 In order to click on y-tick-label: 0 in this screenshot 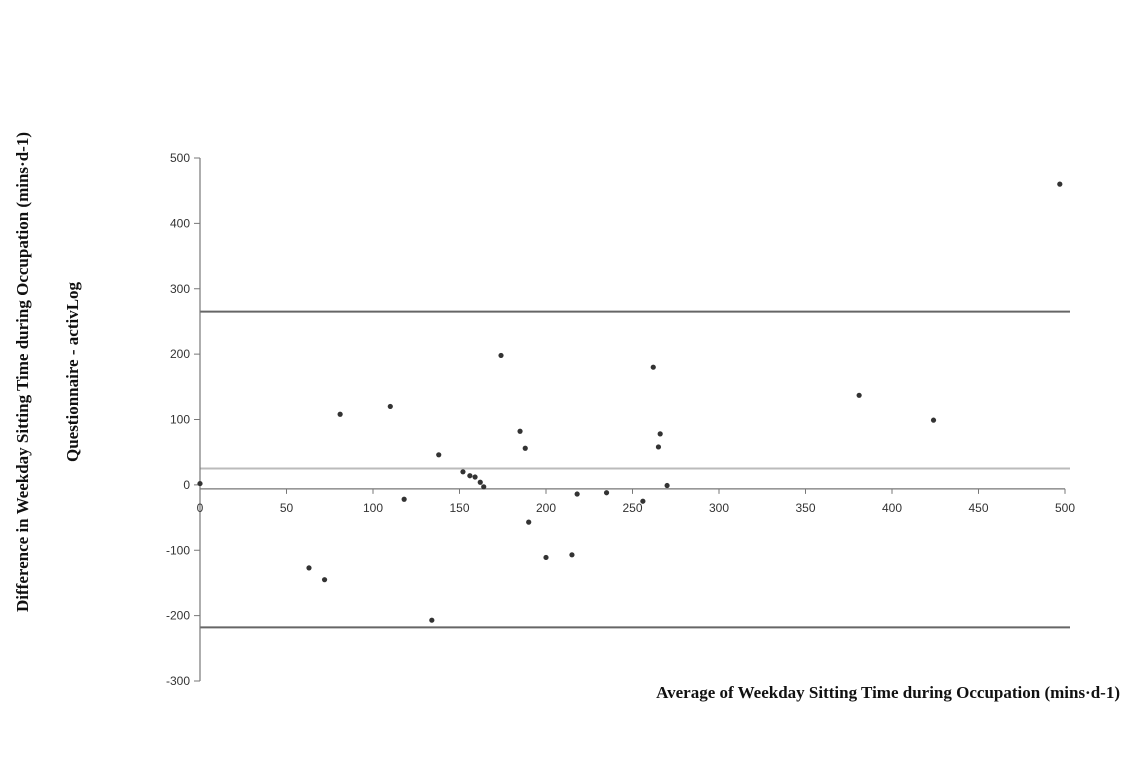, I will do `click(186, 485)`.